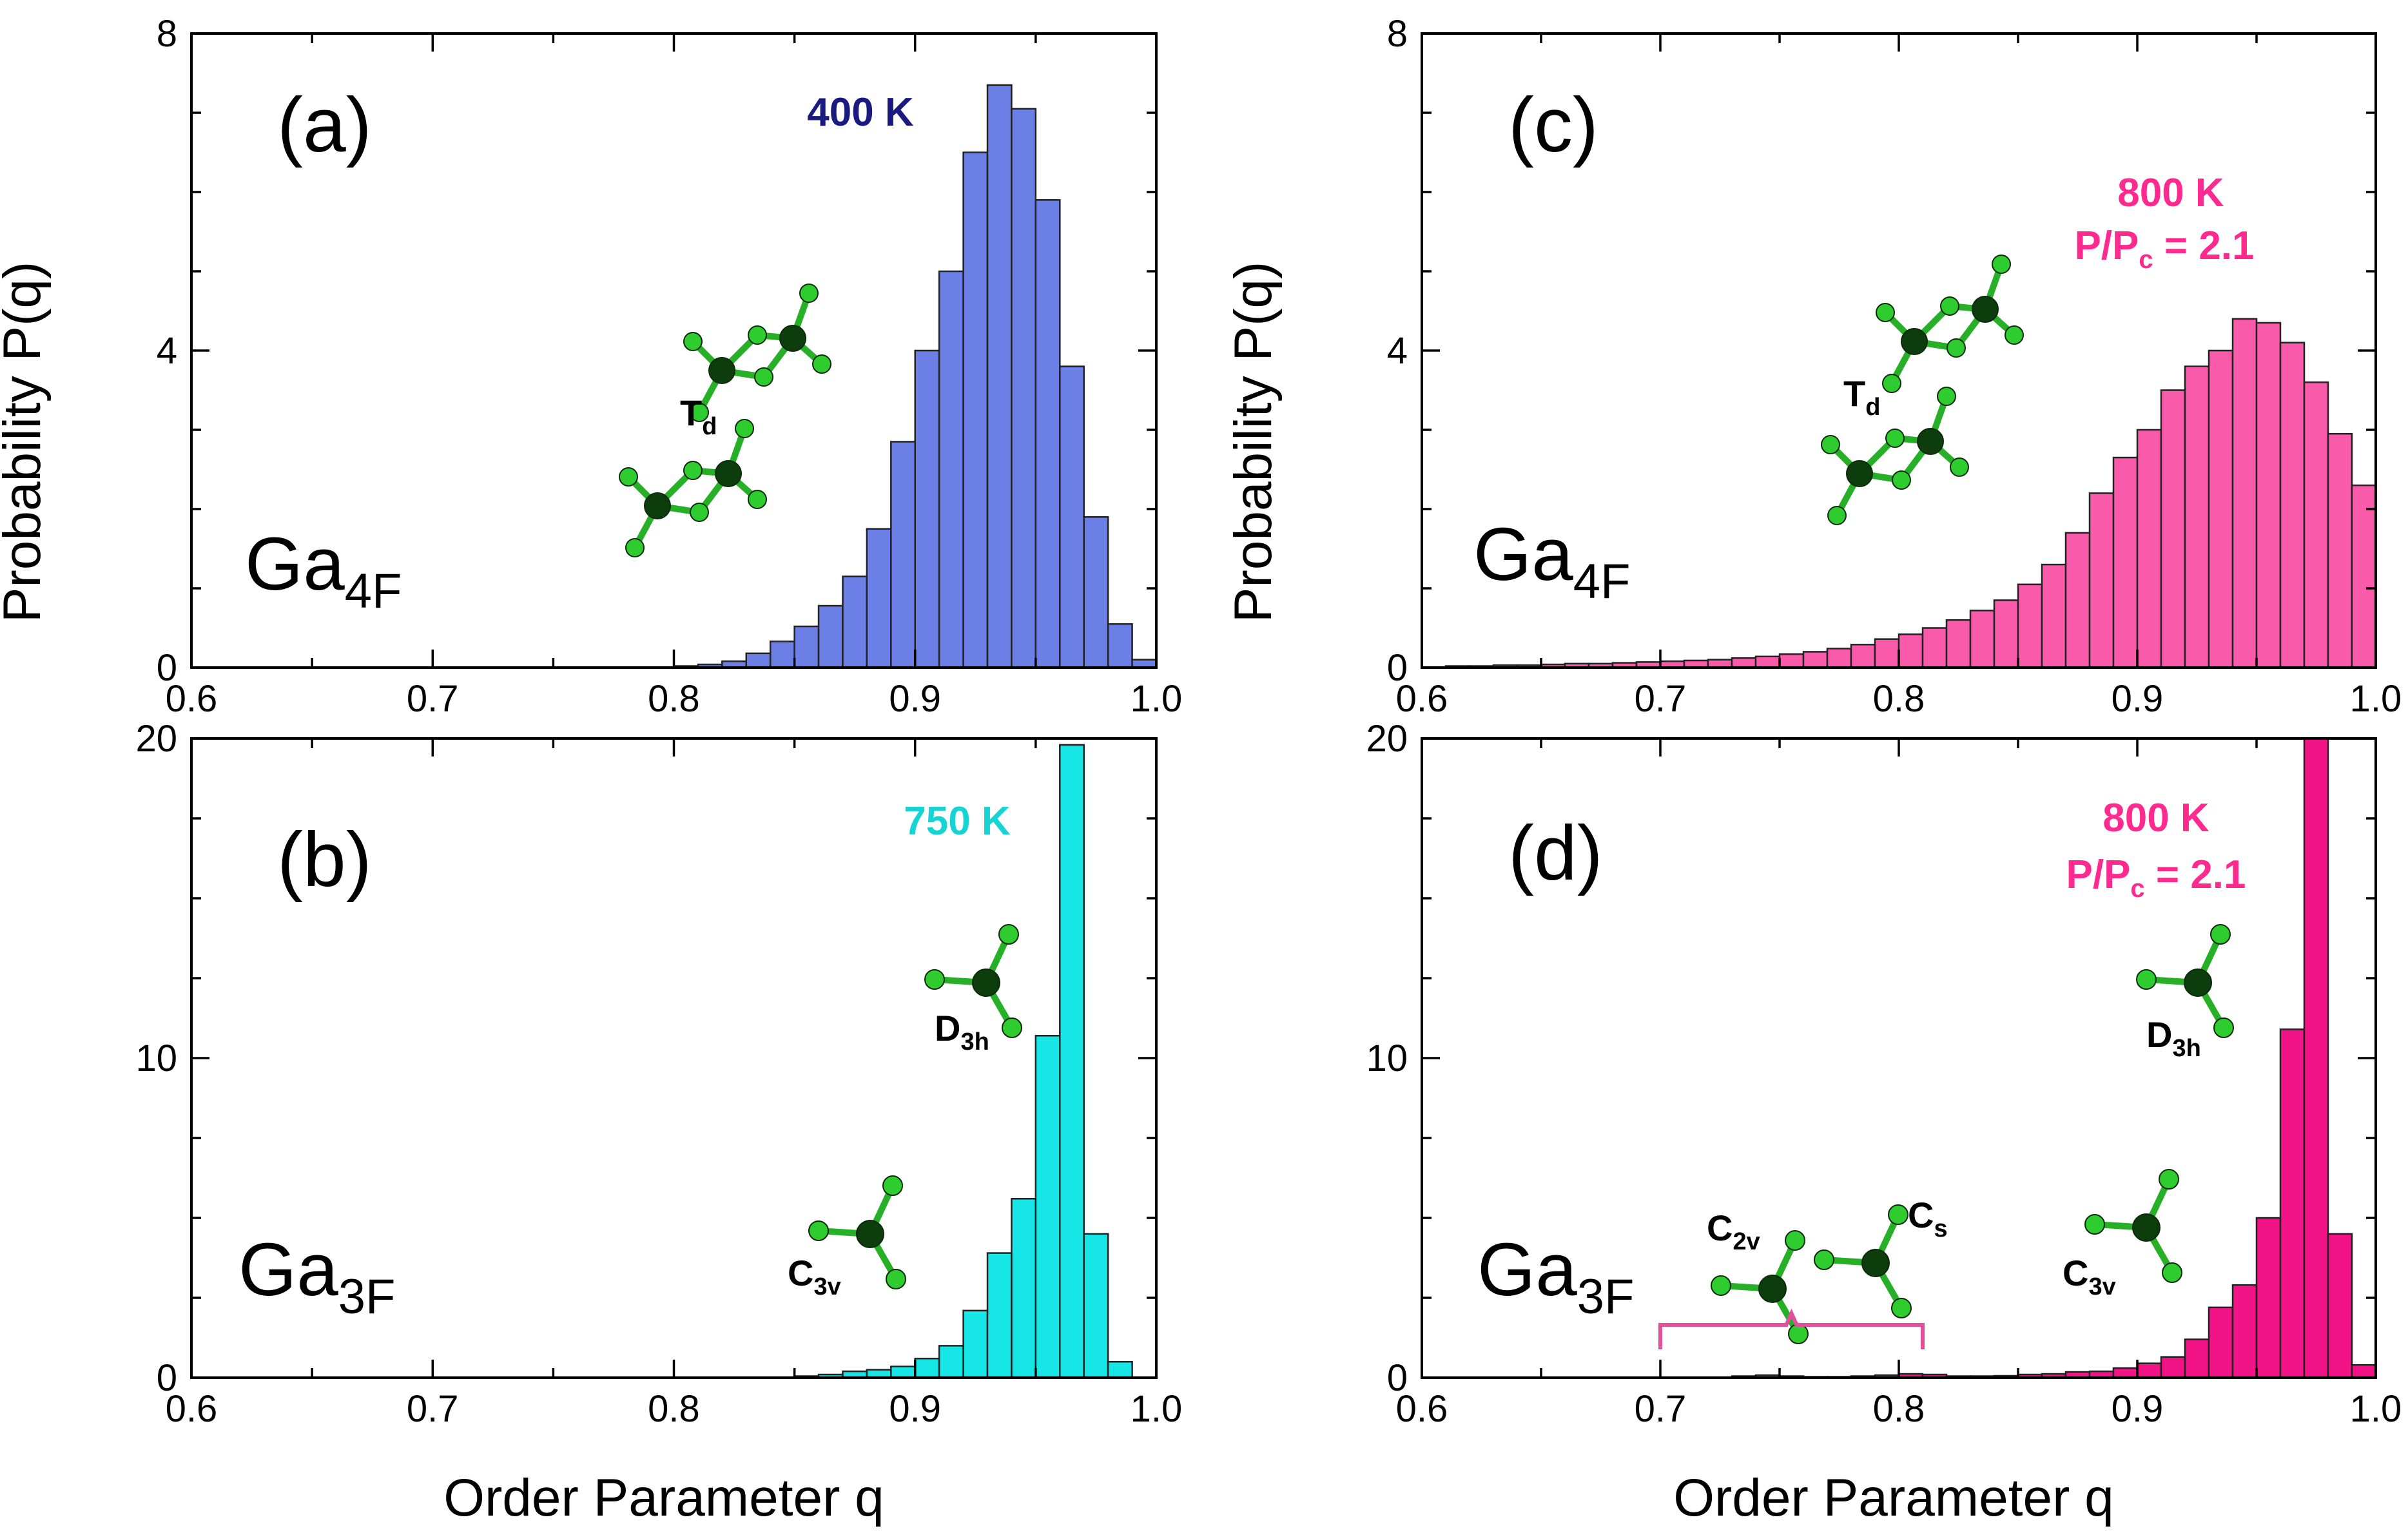 Image resolution: width=2408 pixels, height=1533 pixels. I want to click on species-subscript: 3F, so click(1606, 1296).